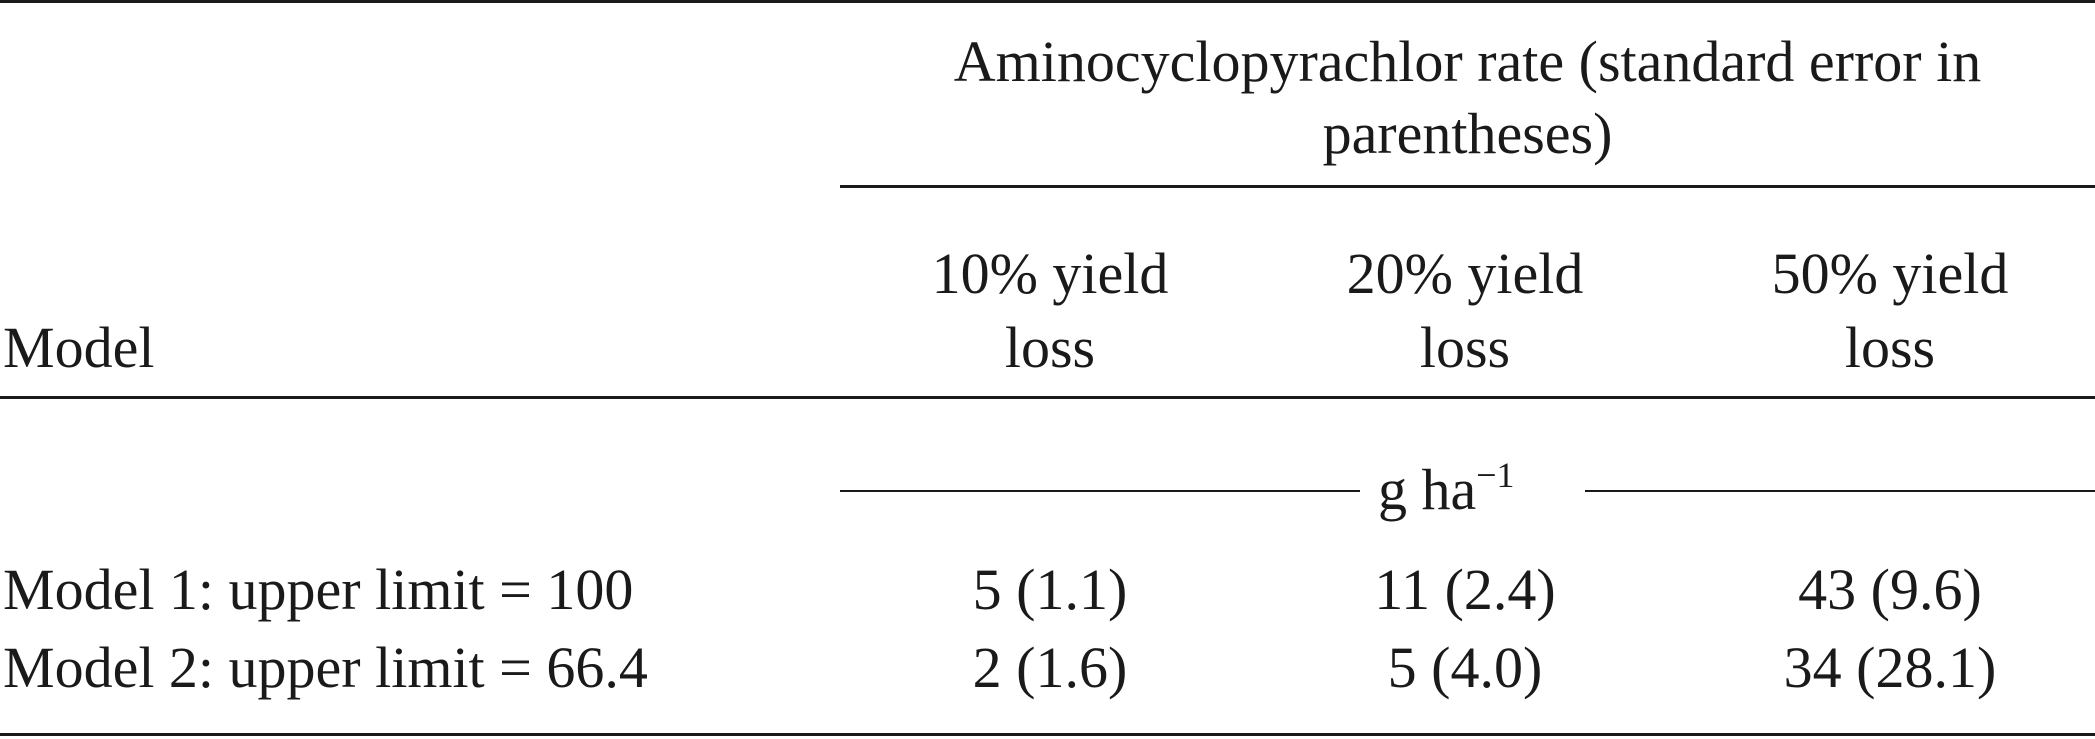 This screenshot has width=2095, height=739. I want to click on col-20-header-line-1: 20% yield, so click(1465, 273).